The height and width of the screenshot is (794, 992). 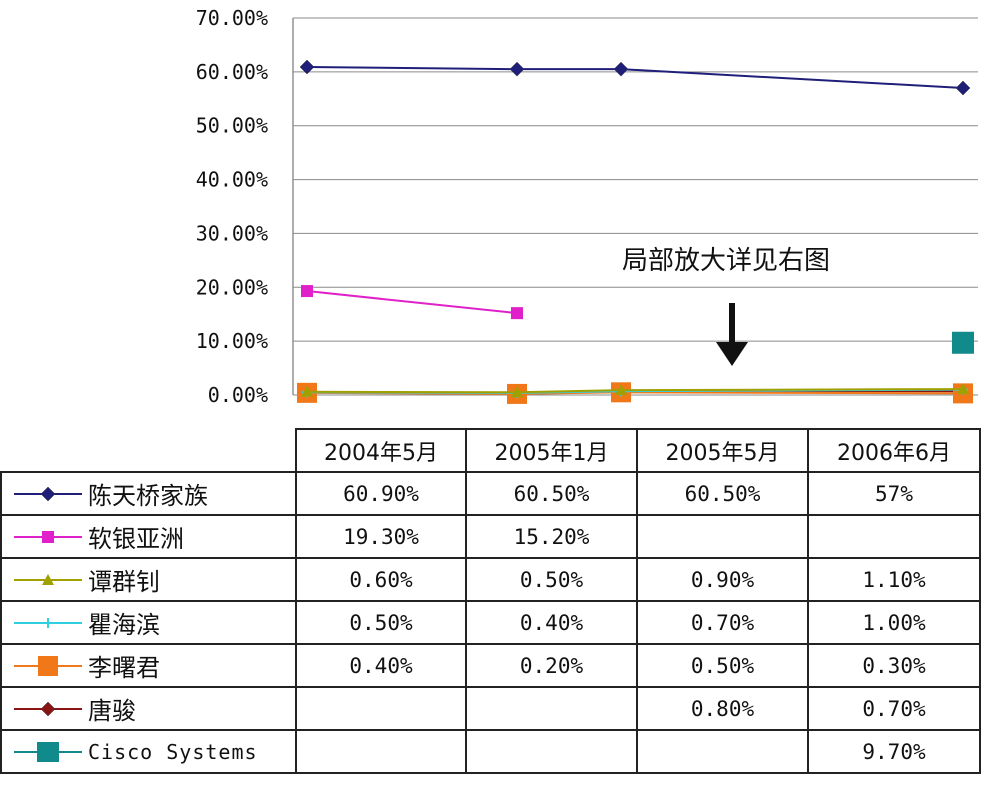 I want to click on legend-cell: 瞿海滨, so click(x=148, y=622).